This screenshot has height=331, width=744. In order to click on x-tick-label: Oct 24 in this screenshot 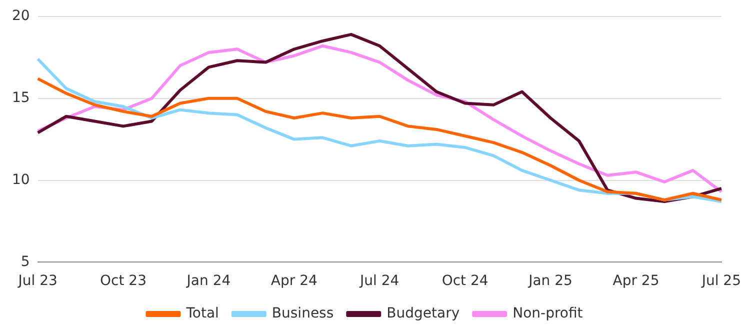, I will do `click(465, 281)`.